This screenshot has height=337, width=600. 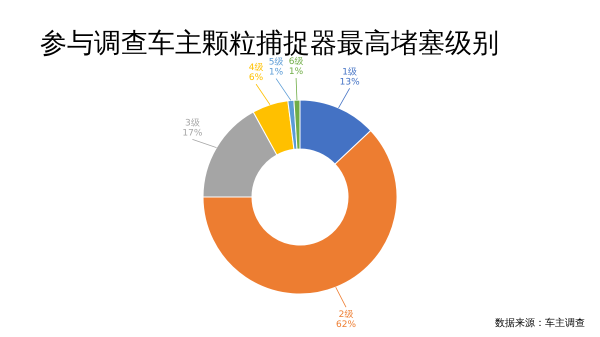 I want to click on data-label: 62%, so click(x=346, y=325).